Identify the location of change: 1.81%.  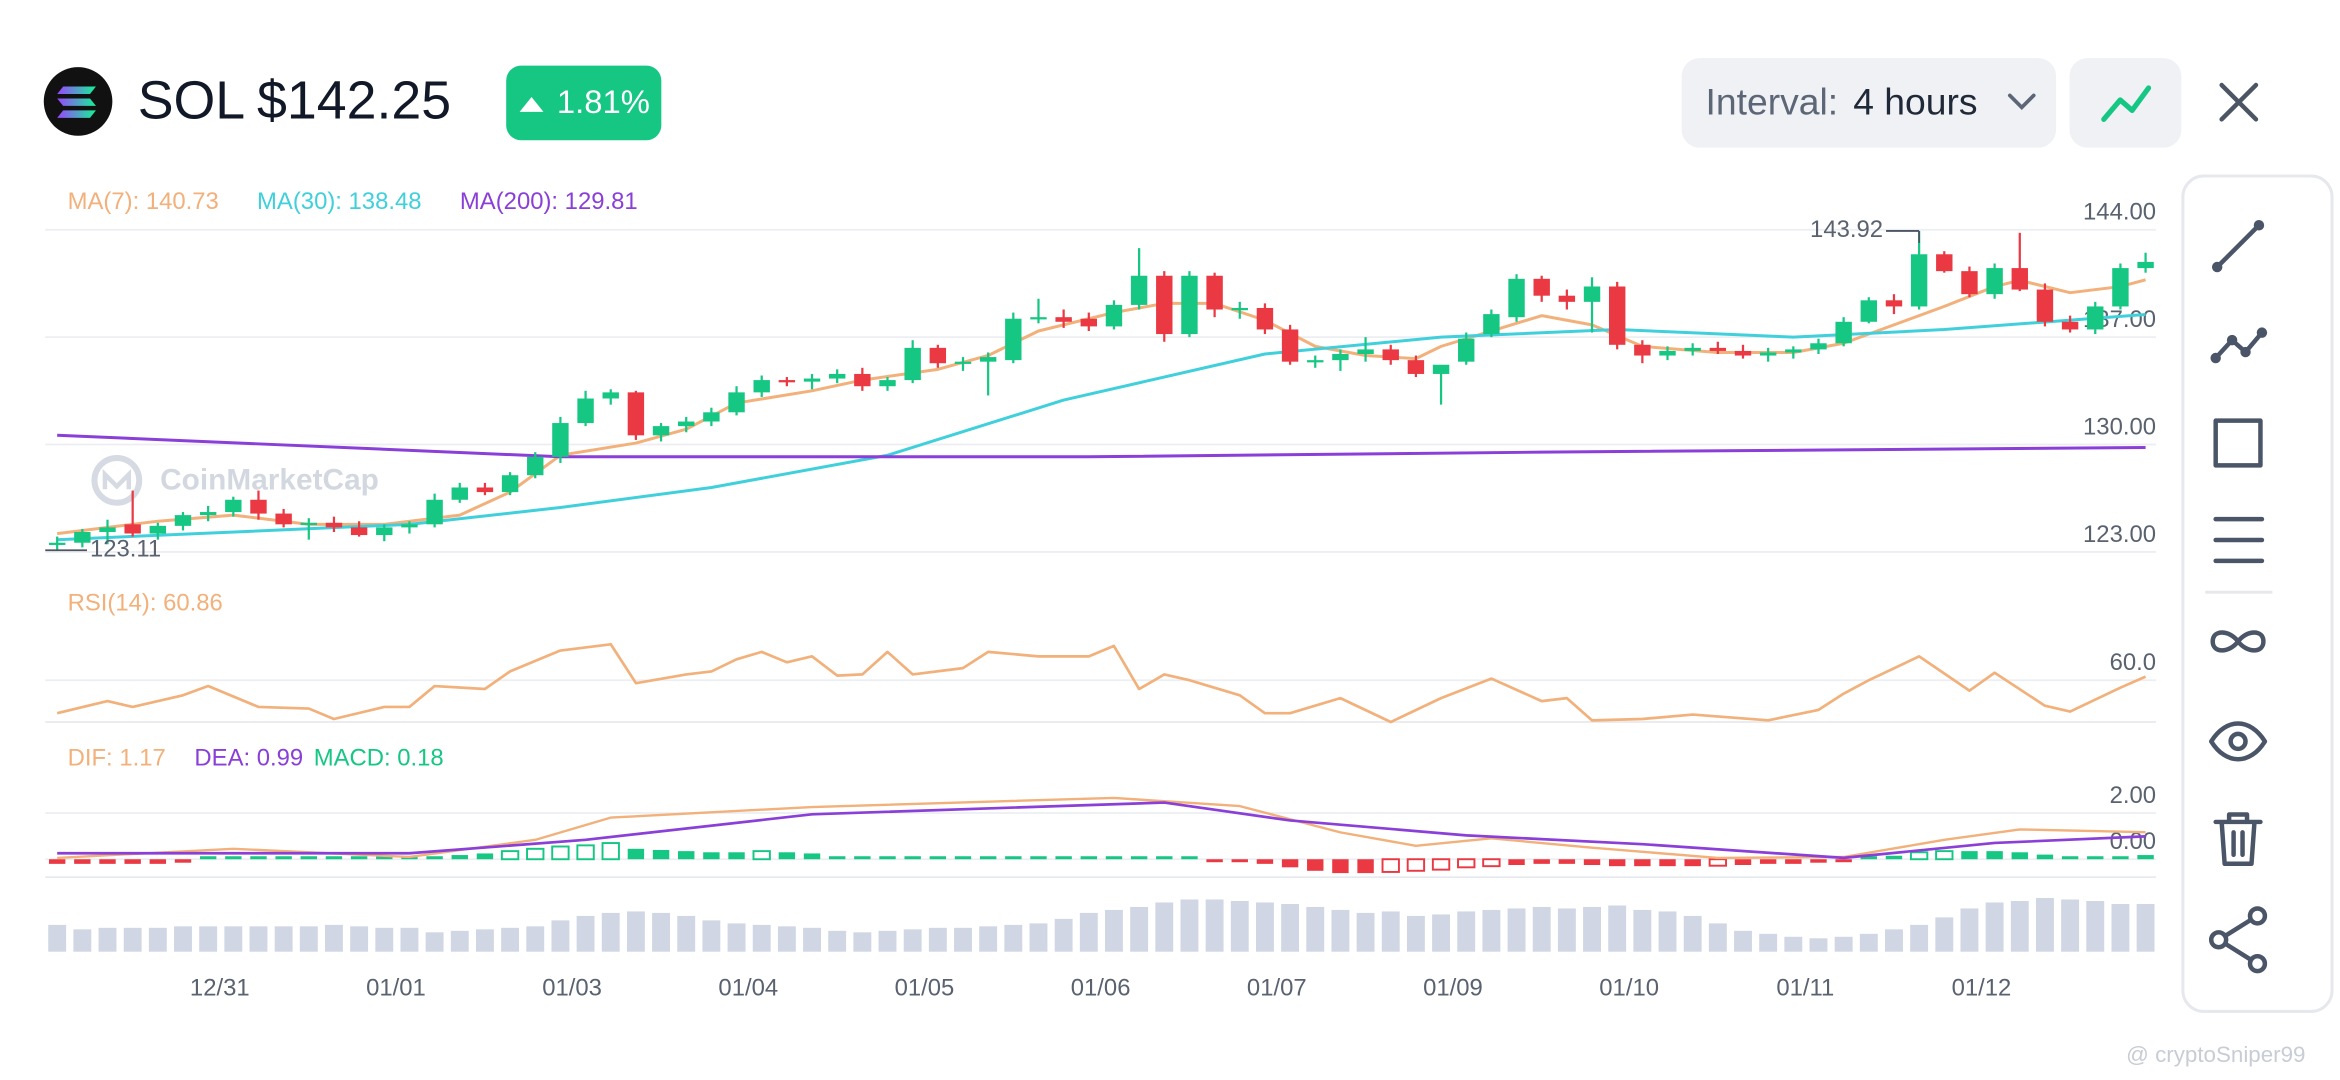
(603, 101).